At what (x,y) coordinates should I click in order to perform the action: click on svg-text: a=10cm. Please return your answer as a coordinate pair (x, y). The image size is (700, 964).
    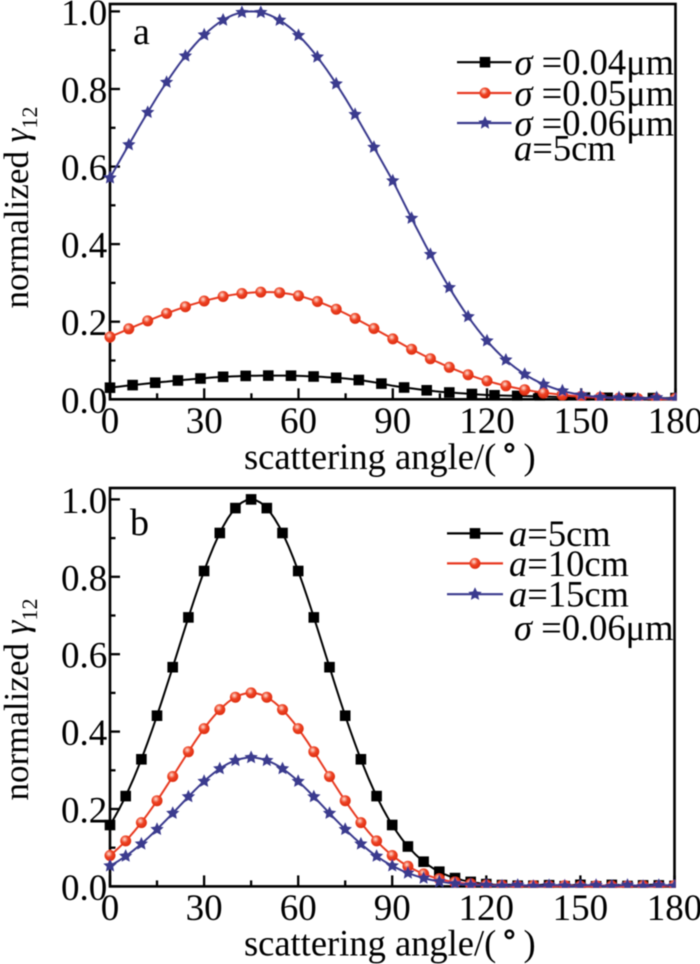
    Looking at the image, I should click on (569, 563).